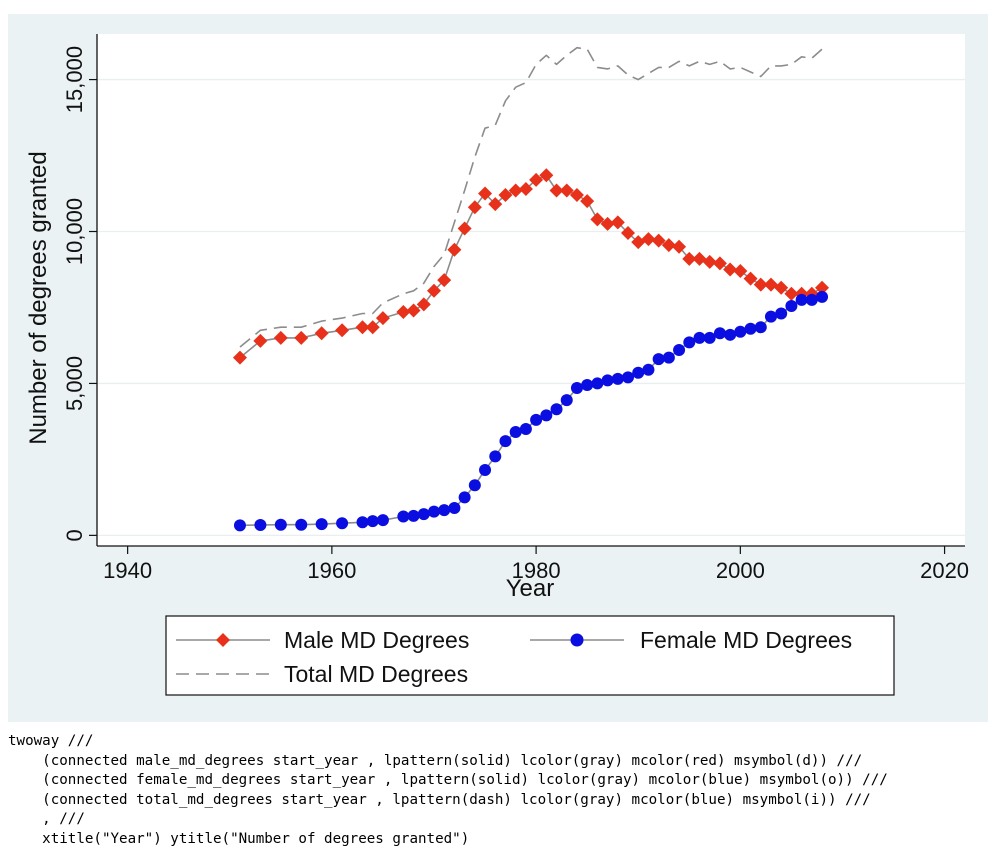  What do you see at coordinates (376, 674) in the screenshot?
I see `legend-total-label: Total MD Degrees` at bounding box center [376, 674].